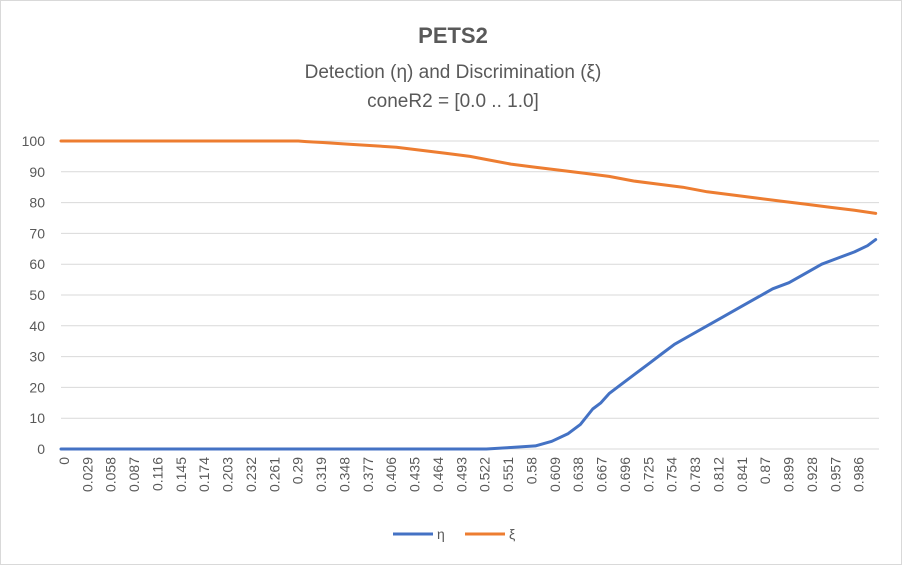 The image size is (902, 565). I want to click on x-tick-label: 0.29, so click(298, 470).